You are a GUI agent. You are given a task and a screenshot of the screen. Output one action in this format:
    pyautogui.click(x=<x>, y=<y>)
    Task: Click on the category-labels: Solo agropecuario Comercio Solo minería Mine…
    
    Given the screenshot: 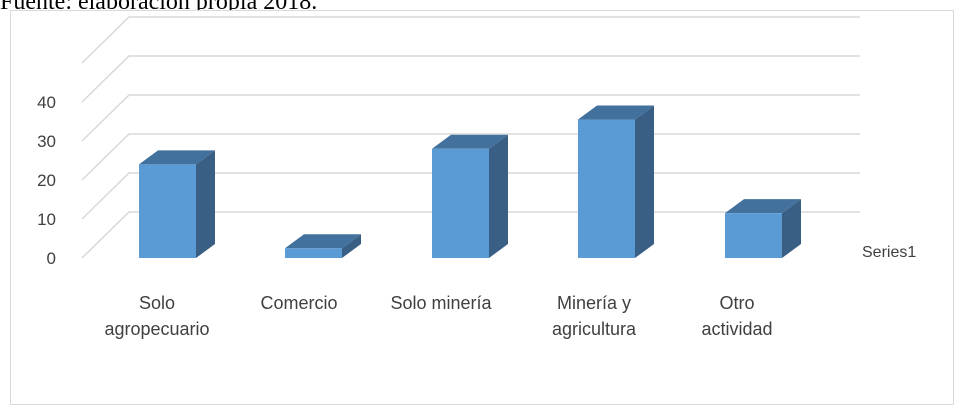 What is the action you would take?
    pyautogui.click(x=438, y=316)
    